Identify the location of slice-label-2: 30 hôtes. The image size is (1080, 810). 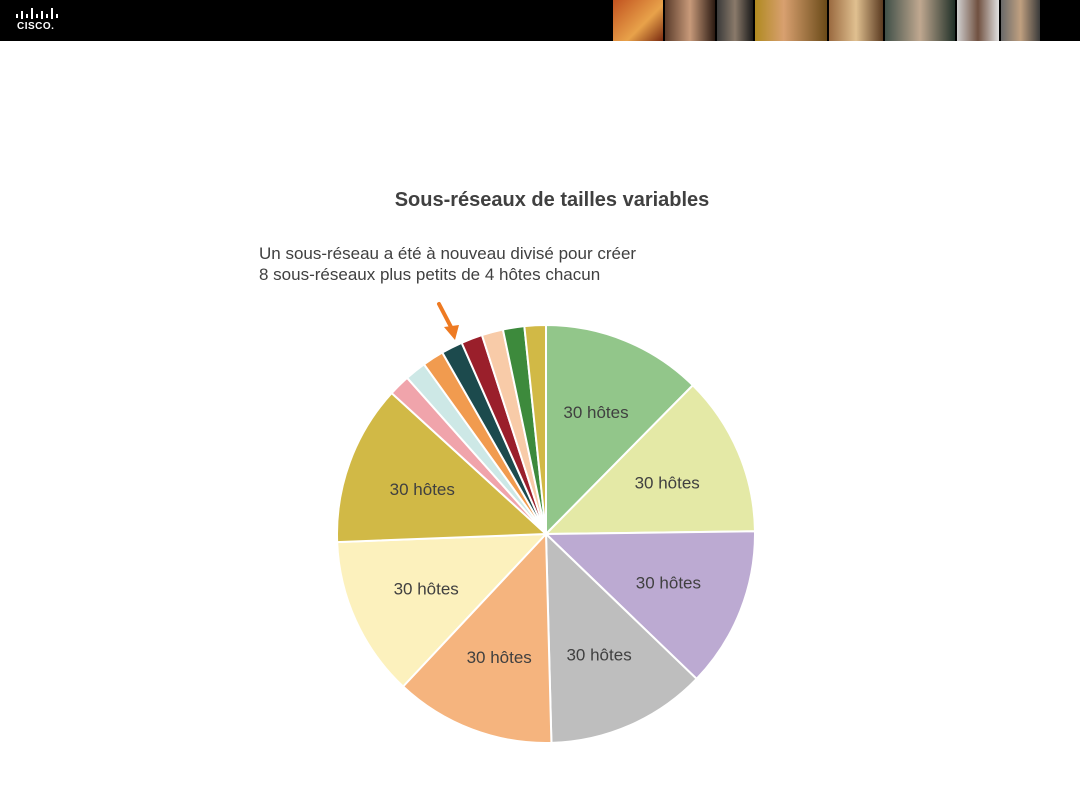
(667, 482).